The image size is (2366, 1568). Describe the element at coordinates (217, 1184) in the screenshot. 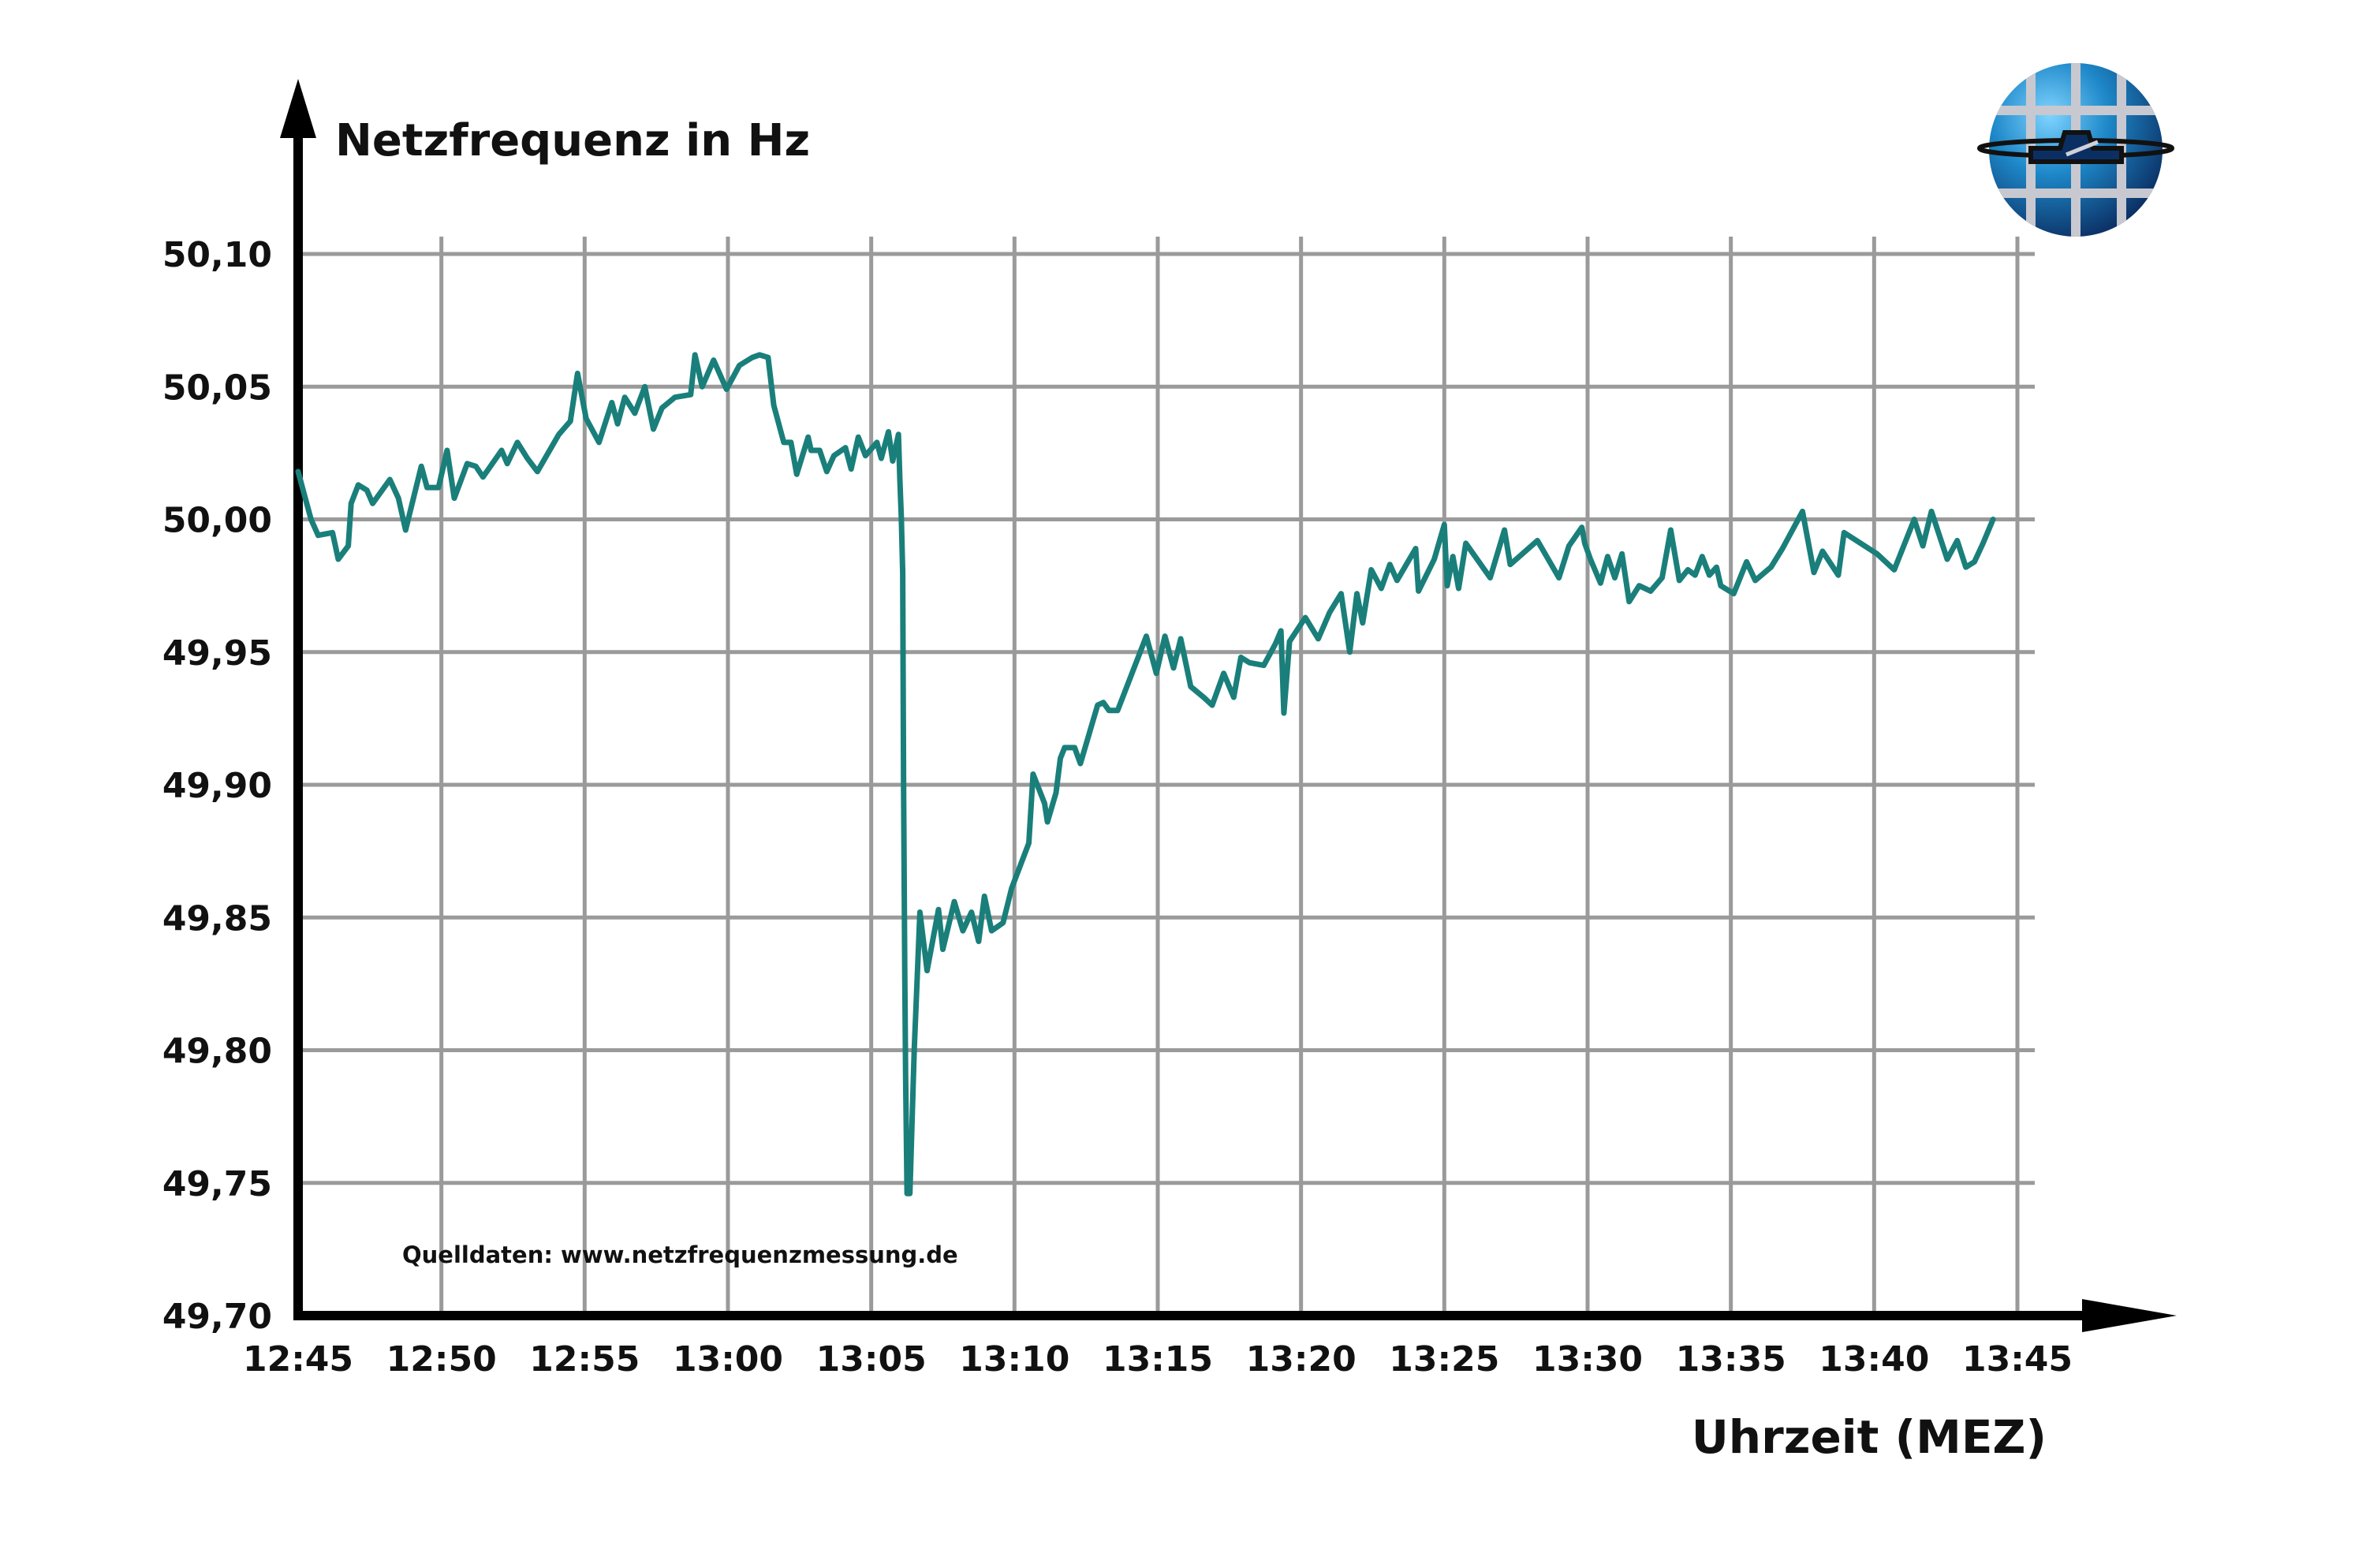

I see `y-tick-label: 49,75` at that location.